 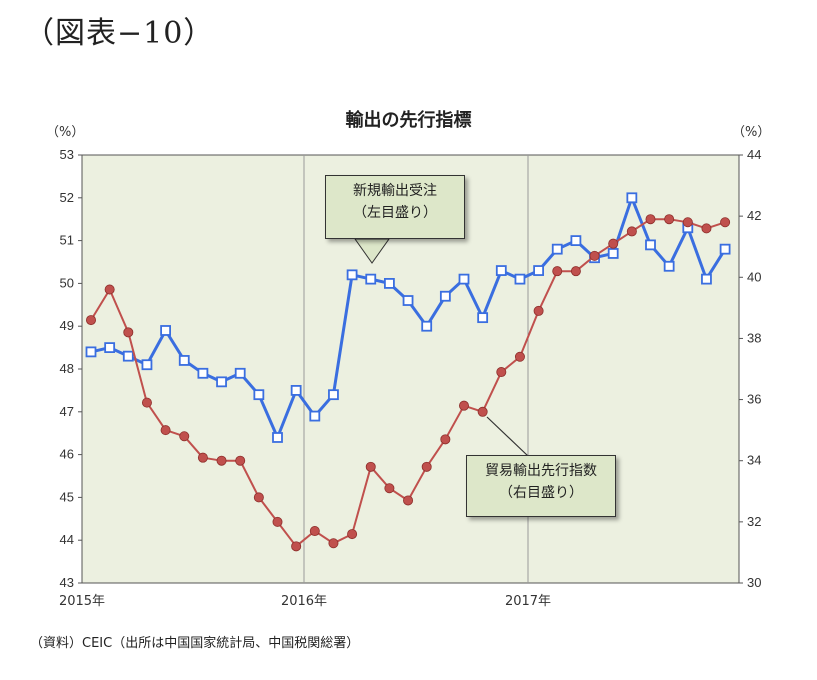 What do you see at coordinates (67, 240) in the screenshot?
I see `left-tick-label: 51` at bounding box center [67, 240].